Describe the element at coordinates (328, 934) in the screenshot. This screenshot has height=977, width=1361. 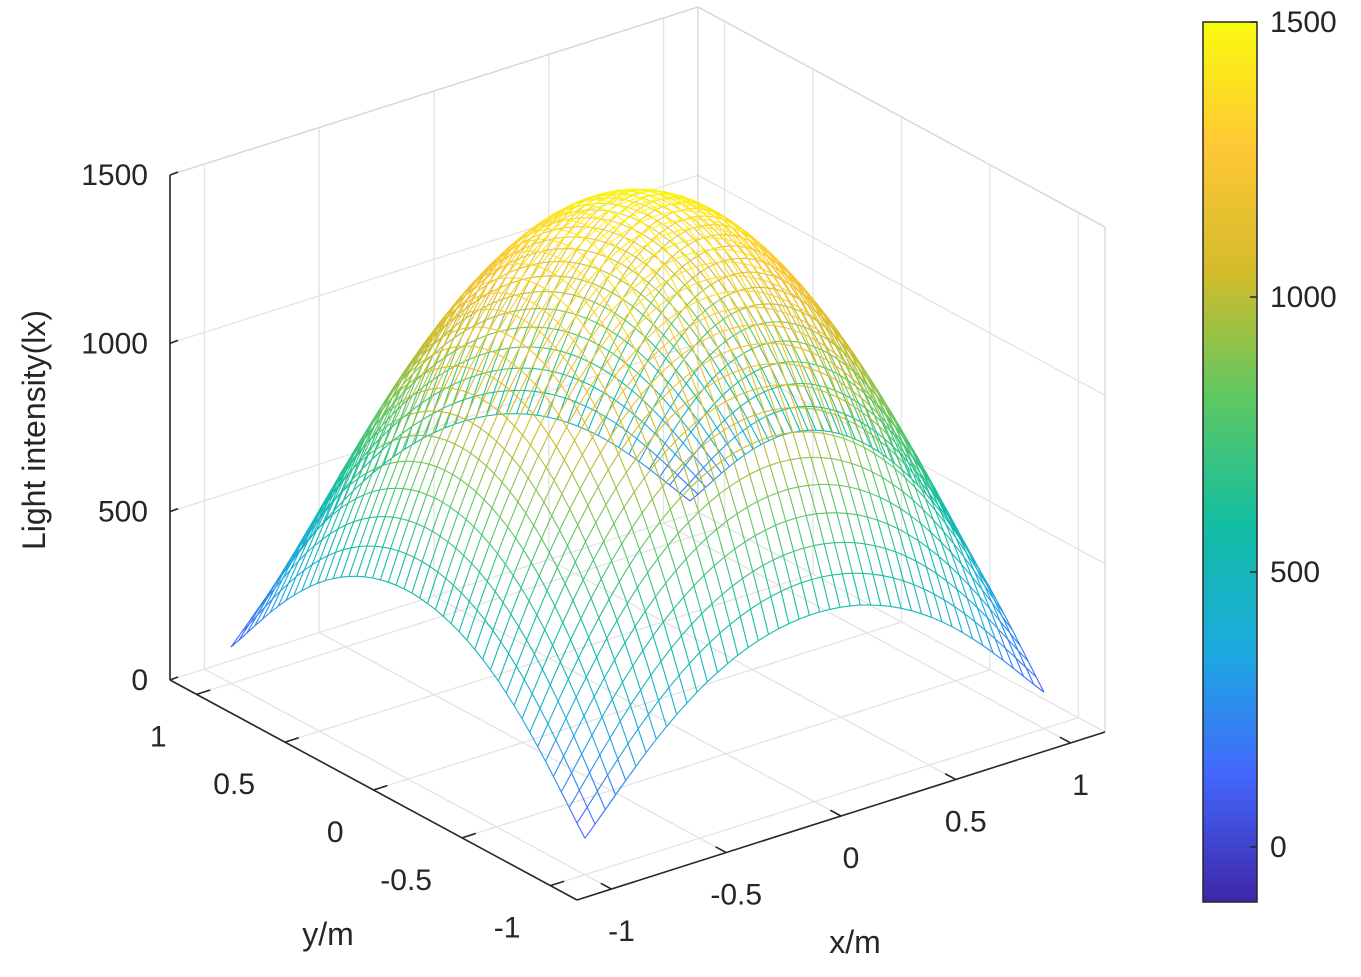
I see `y-axis-label: y/m` at that location.